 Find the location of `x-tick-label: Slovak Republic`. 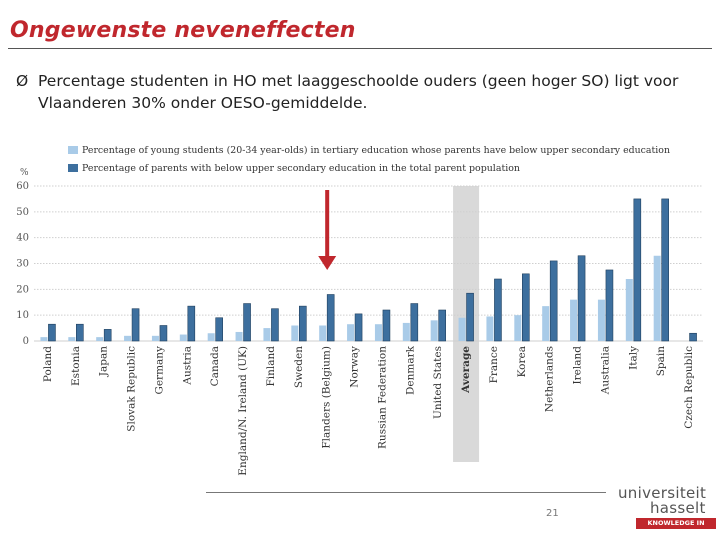

x-tick-label: Slovak Republic is located at coordinates (132, 389).